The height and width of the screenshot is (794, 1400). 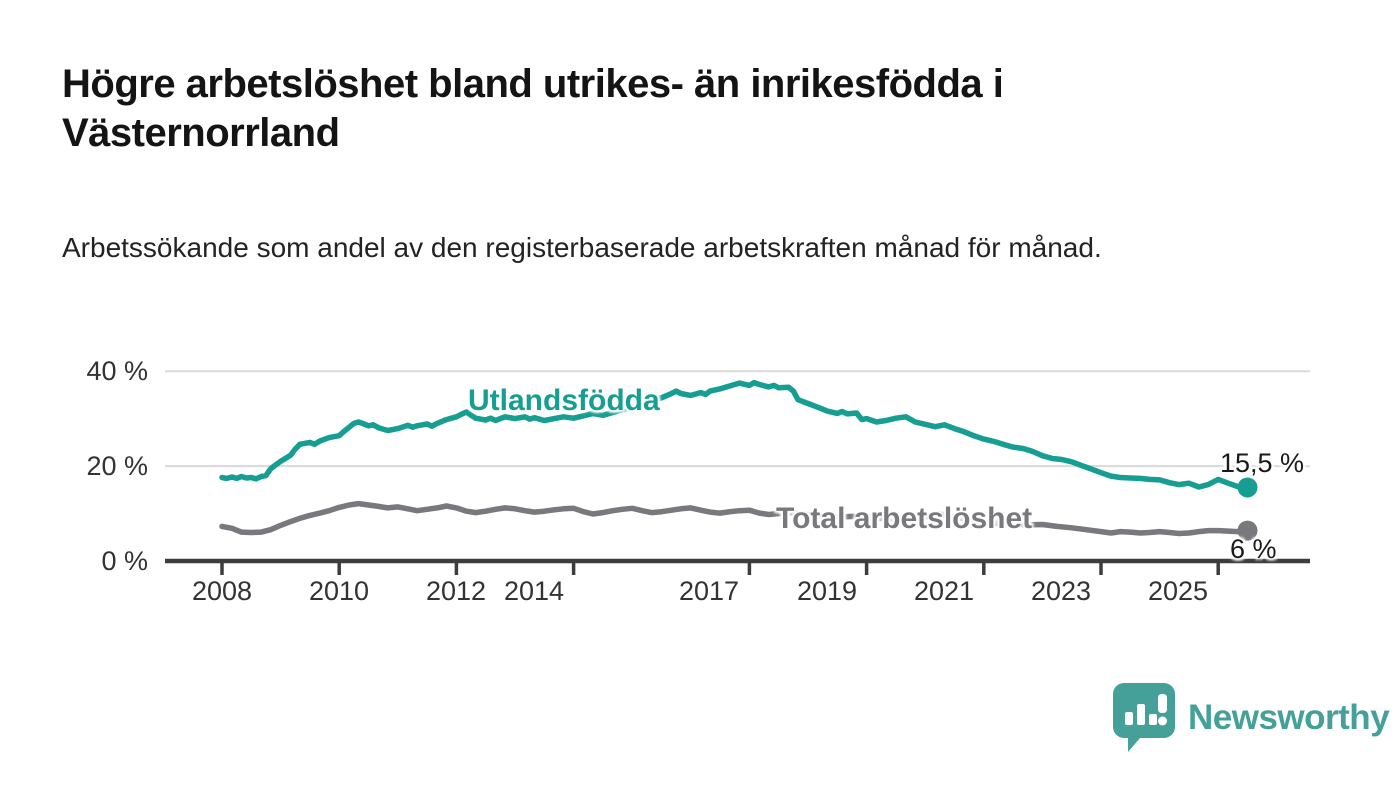 I want to click on x-tick-label-2008: 2008, so click(x=222, y=591).